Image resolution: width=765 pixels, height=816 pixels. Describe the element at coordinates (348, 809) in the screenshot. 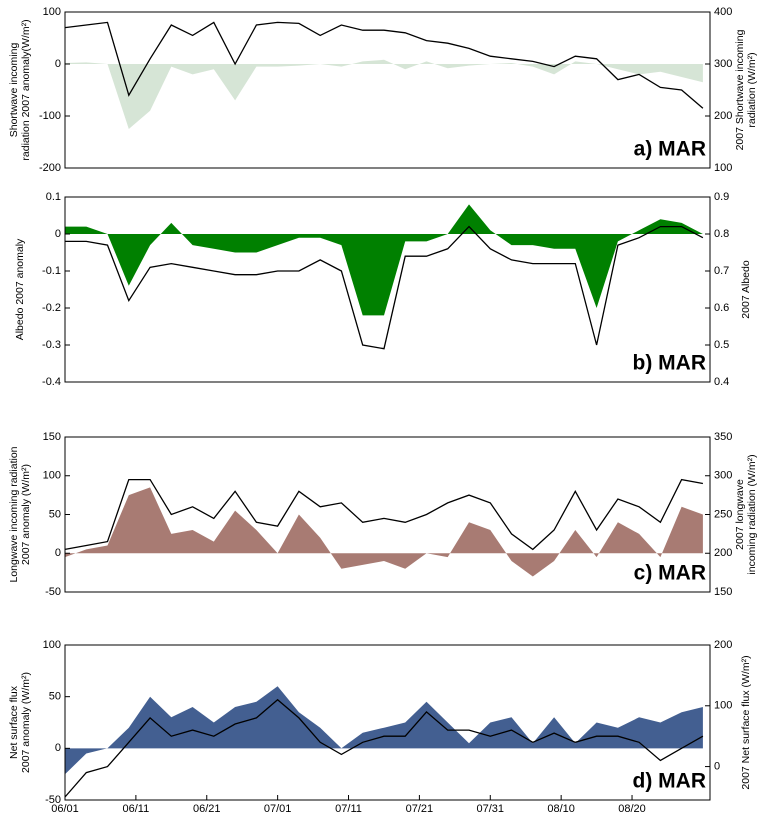

I see `x-tick-label: 07/11` at that location.